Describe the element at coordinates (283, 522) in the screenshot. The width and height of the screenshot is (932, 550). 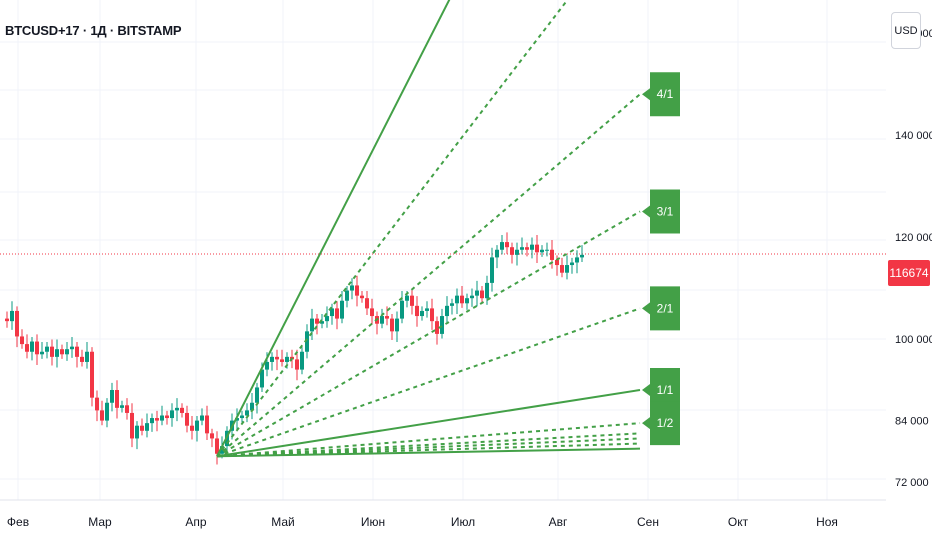
I see `x-tick-label: Май` at that location.